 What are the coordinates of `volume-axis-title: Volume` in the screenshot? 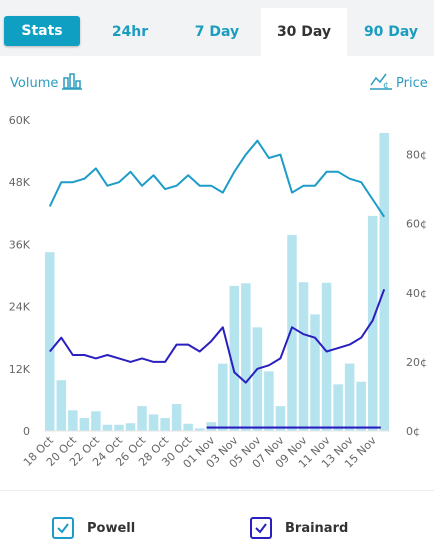 It's located at (46, 83).